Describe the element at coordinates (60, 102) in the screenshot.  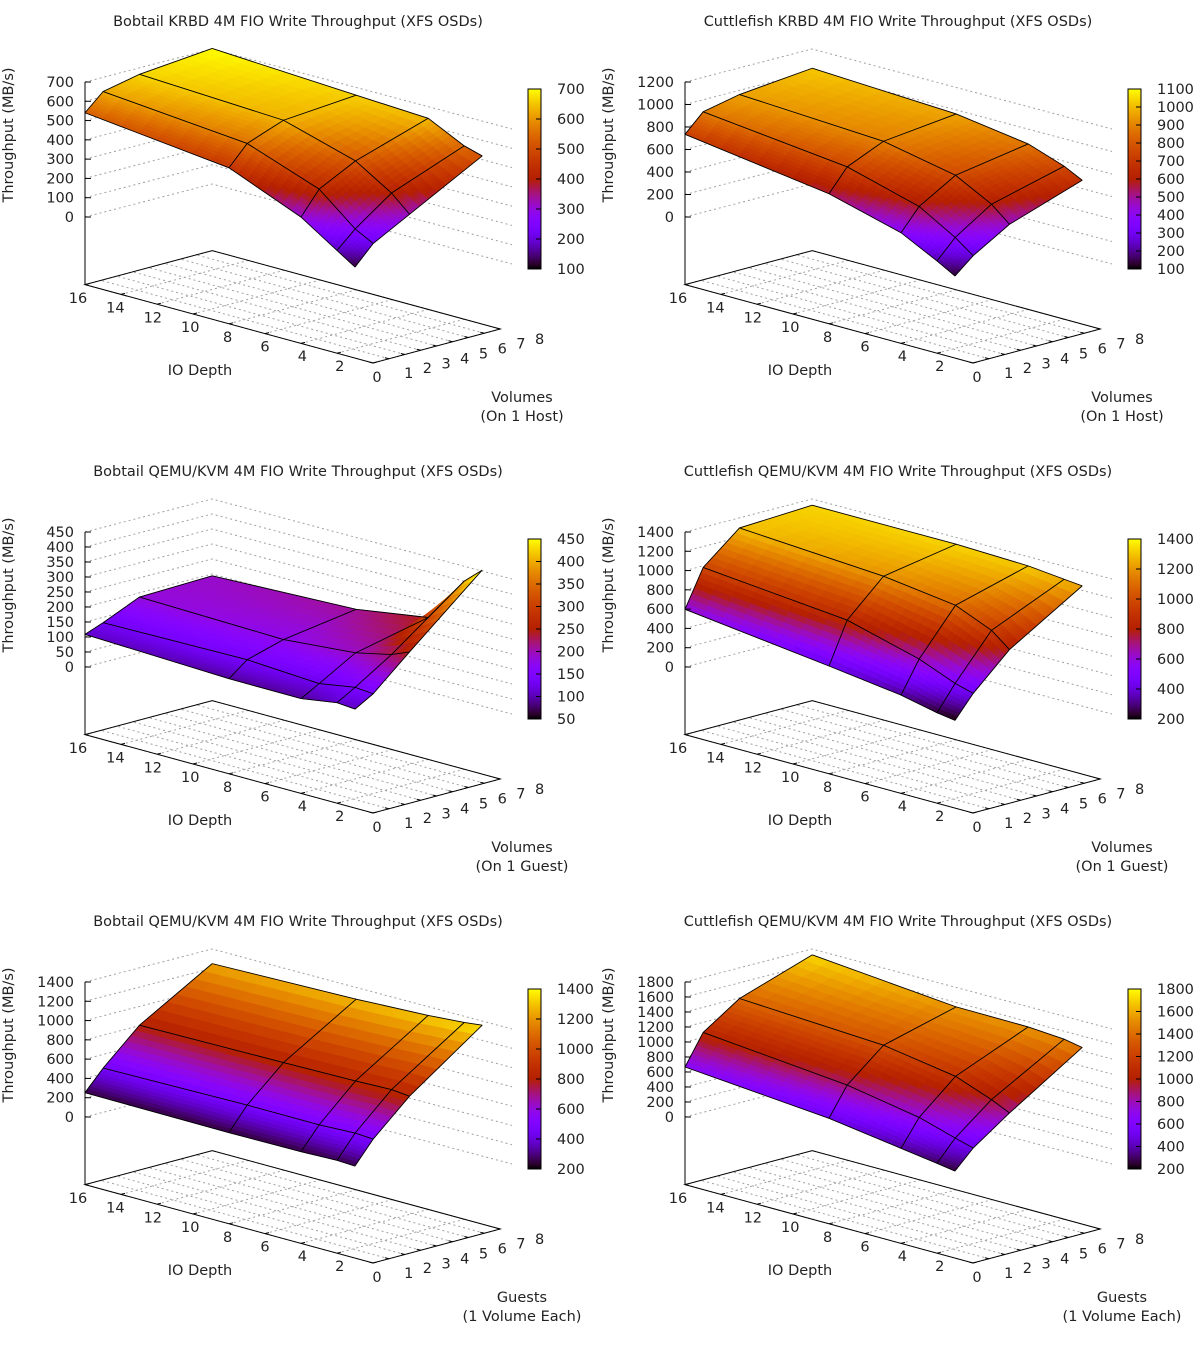
I see `z-tick-label: 600` at that location.